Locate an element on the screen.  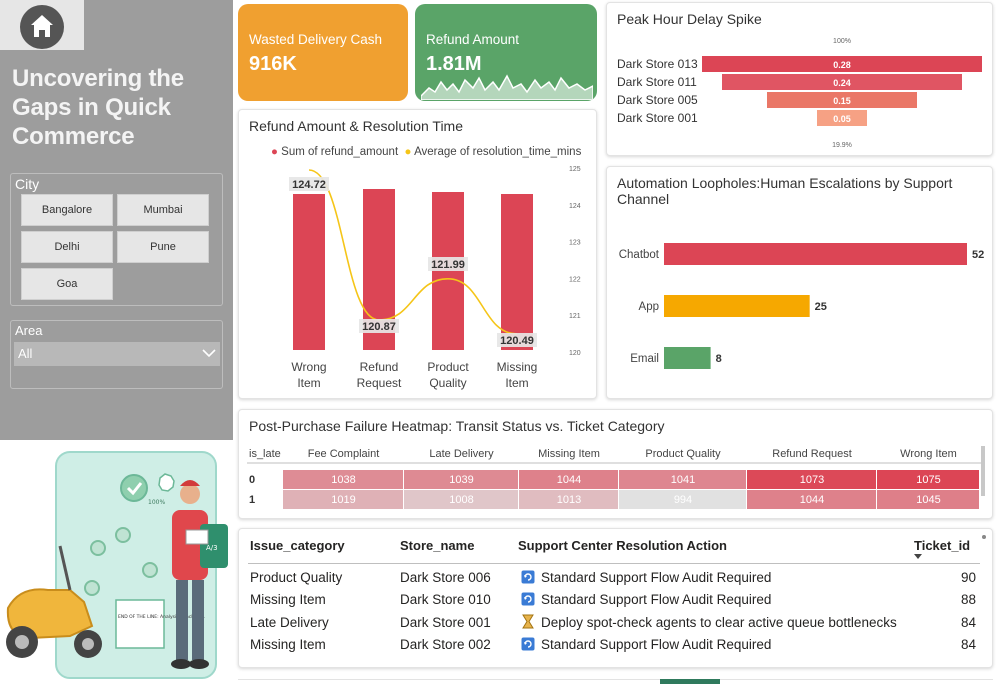
heatmap-cell-value: 1045 is located at coordinates (928, 500).